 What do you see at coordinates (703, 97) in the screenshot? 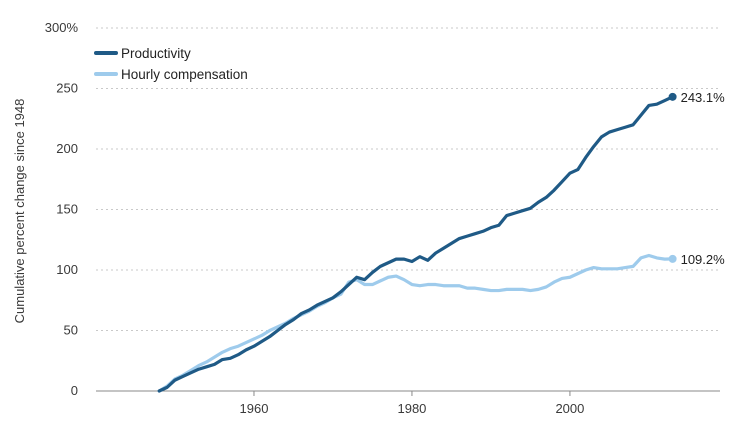
I see `series-end-label: 243.1%` at bounding box center [703, 97].